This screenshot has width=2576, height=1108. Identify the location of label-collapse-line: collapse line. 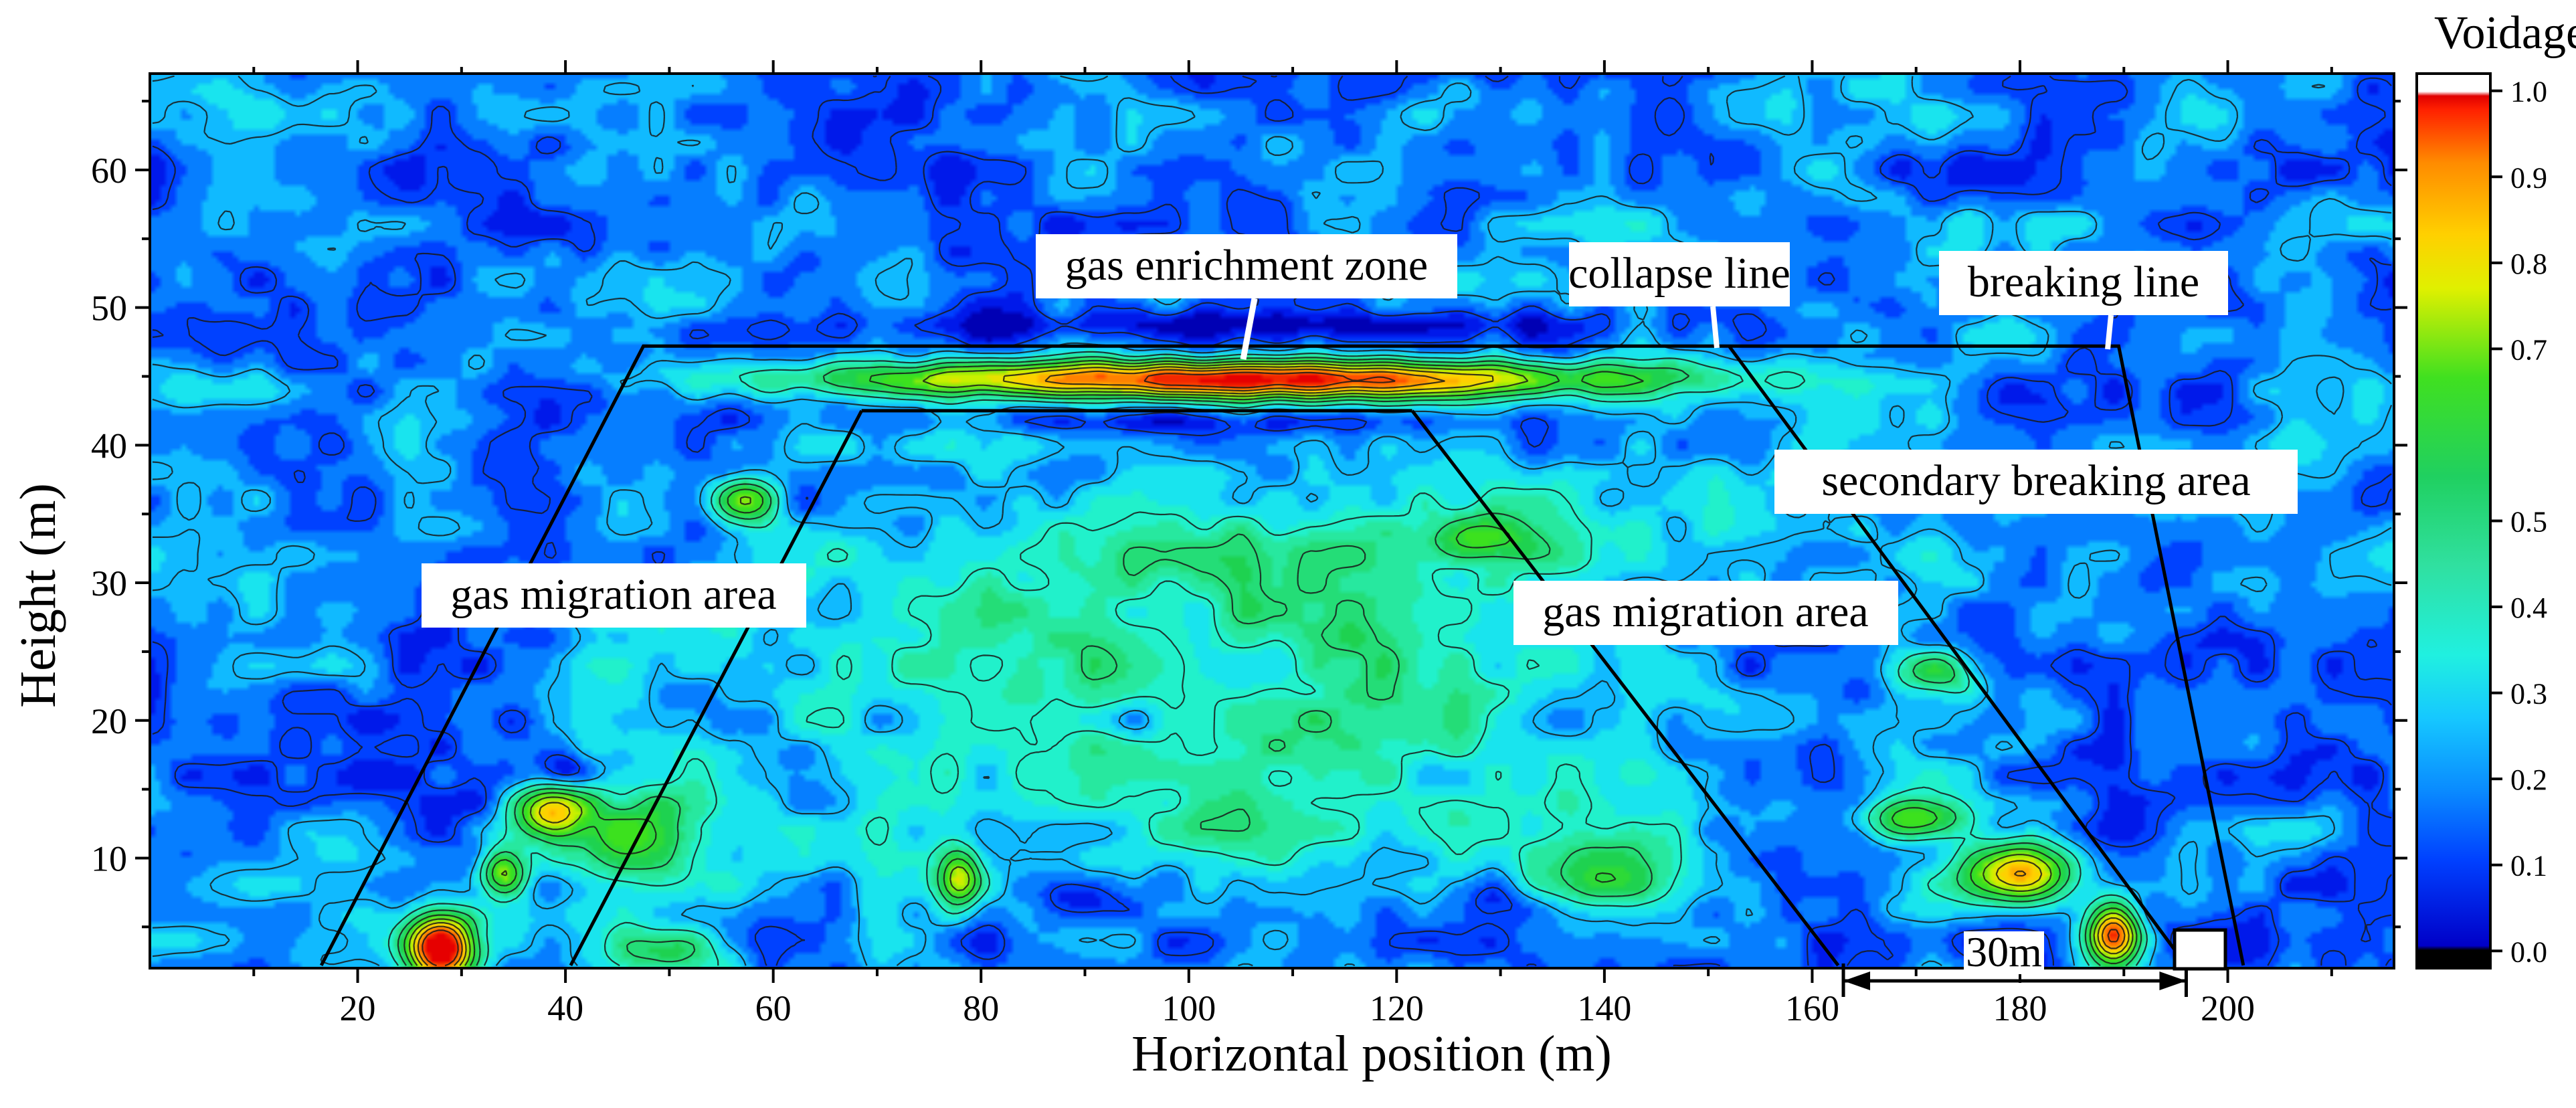
(1679, 274).